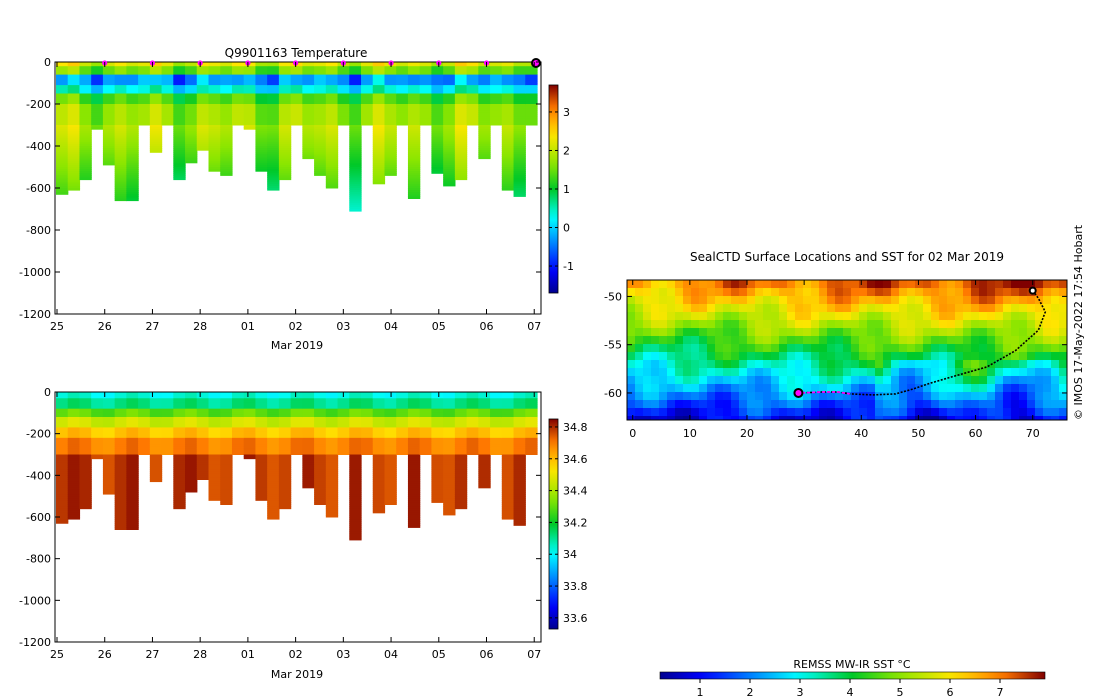  I want to click on sst-colorbar-title: REMSS MW-IR SST °C, so click(852, 664).